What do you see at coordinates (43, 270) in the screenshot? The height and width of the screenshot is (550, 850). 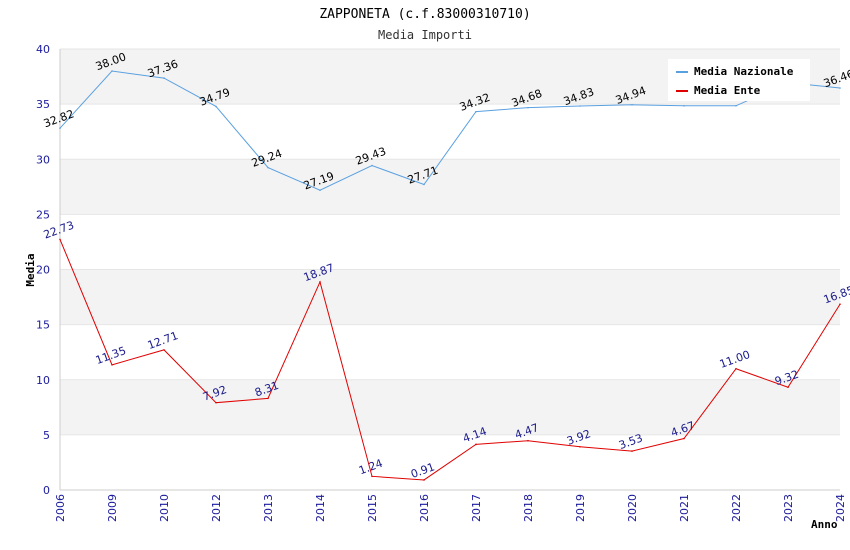 I see `y-tick-label: 20` at bounding box center [43, 270].